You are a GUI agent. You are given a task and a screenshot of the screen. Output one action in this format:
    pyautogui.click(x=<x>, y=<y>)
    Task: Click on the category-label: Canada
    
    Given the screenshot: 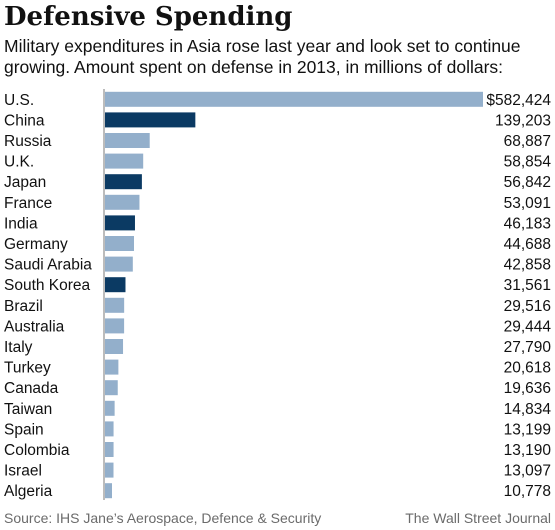 What is the action you would take?
    pyautogui.click(x=31, y=388)
    